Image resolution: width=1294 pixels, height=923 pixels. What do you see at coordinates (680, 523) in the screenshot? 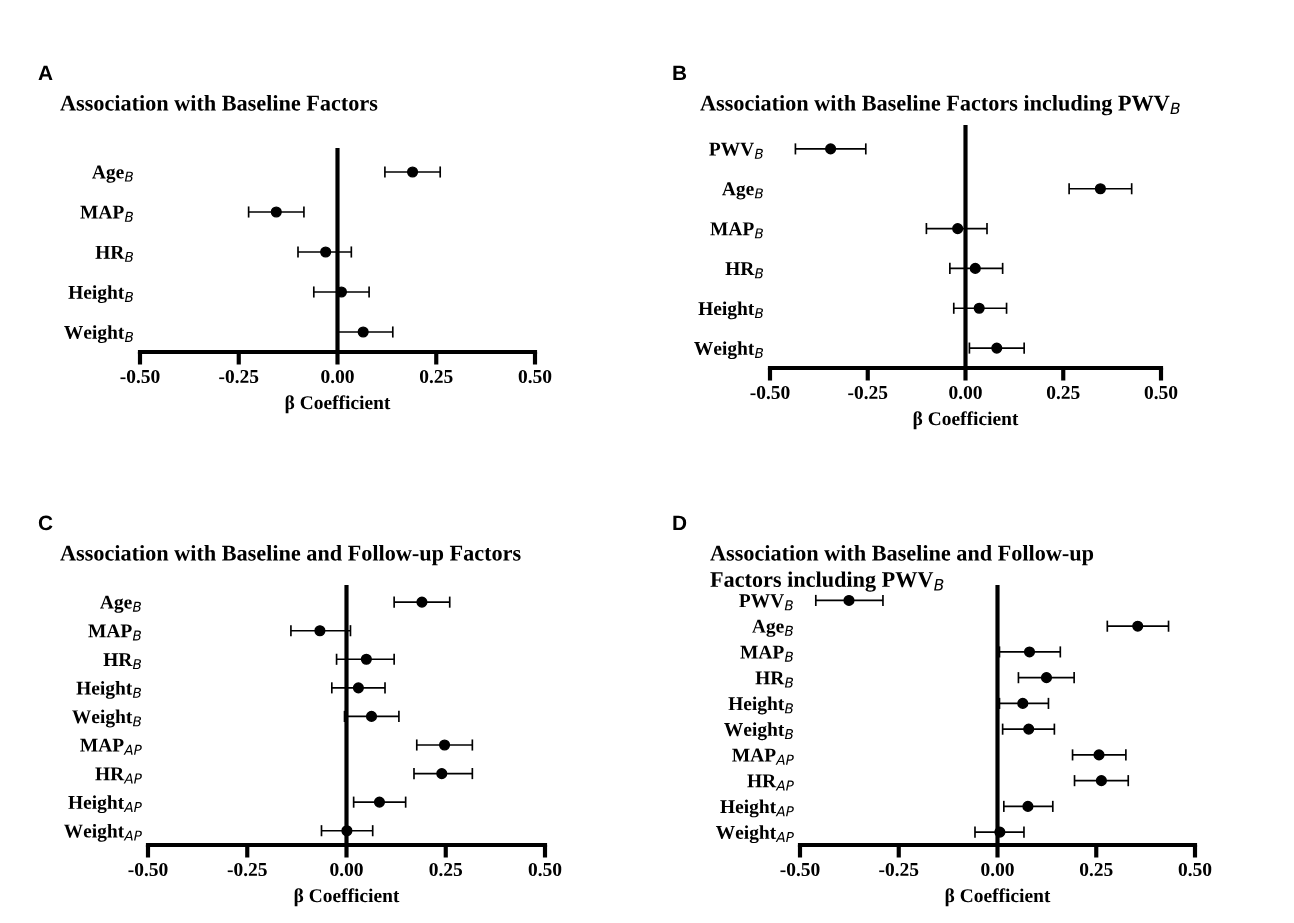
I see `text: D` at bounding box center [680, 523].